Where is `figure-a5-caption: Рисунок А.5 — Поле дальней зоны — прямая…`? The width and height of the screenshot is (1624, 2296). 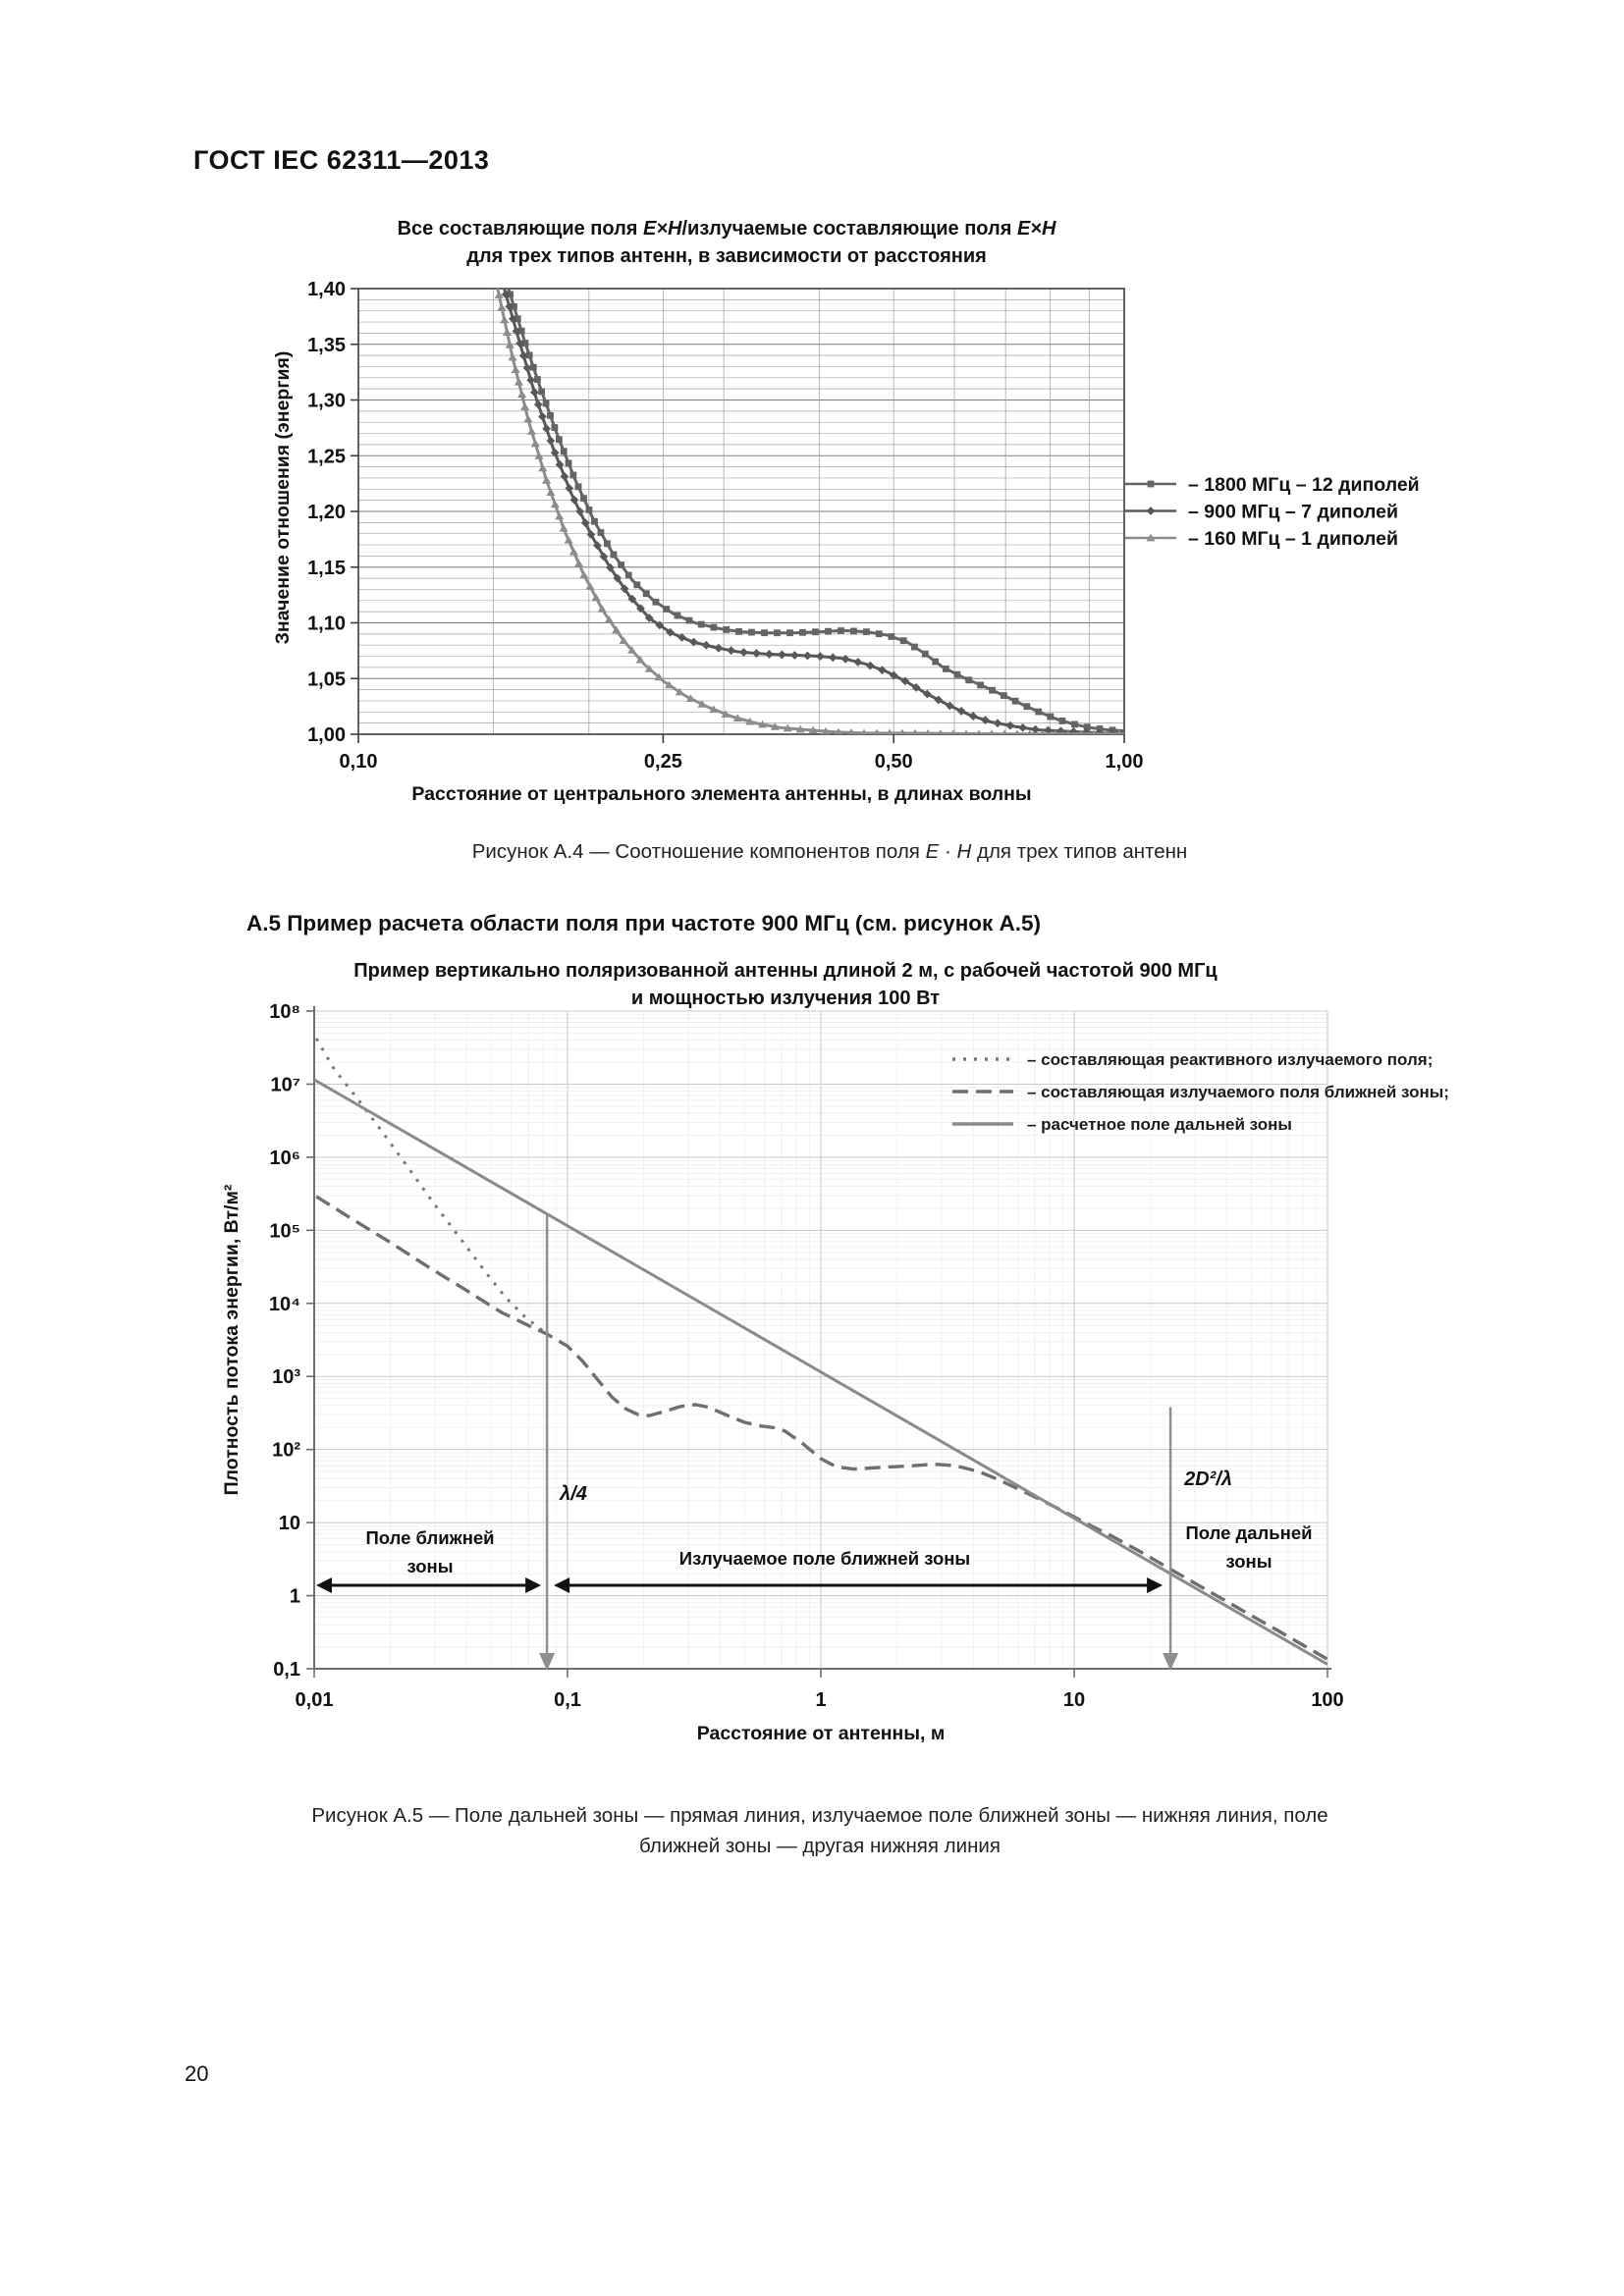 figure-a5-caption: Рисунок А.5 — Поле дальней зоны — прямая… is located at coordinates (819, 1831).